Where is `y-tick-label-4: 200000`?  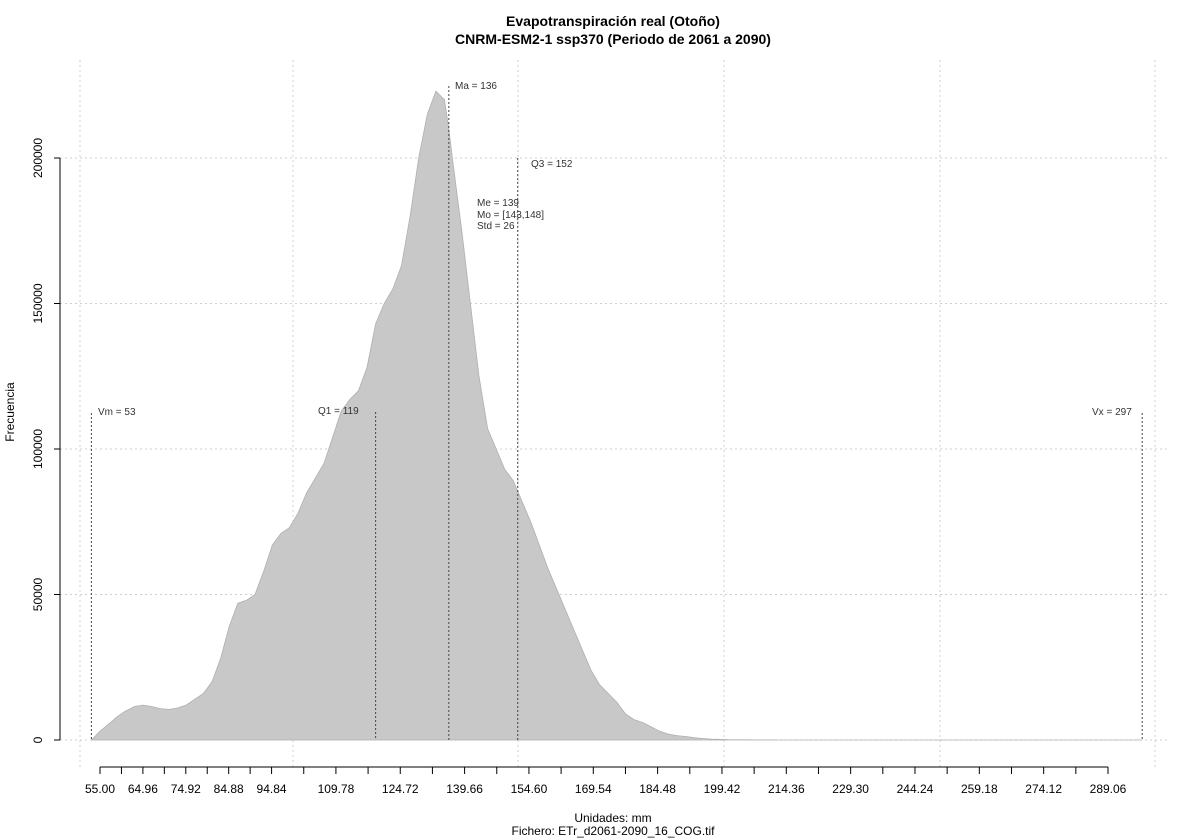
y-tick-label-4: 200000 is located at coordinates (38, 158).